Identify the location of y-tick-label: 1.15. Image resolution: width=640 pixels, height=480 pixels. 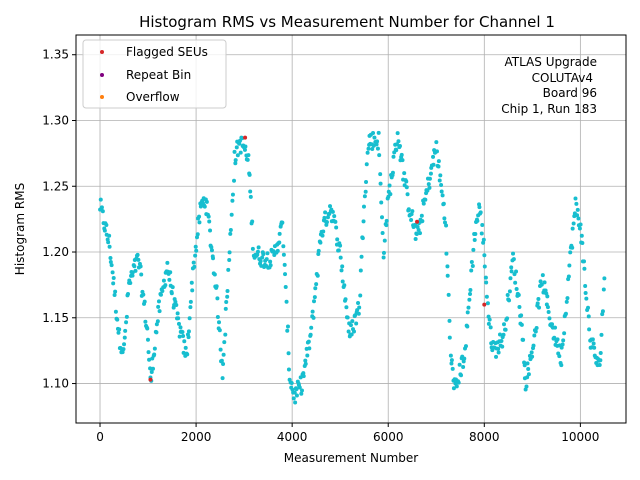
(55, 318).